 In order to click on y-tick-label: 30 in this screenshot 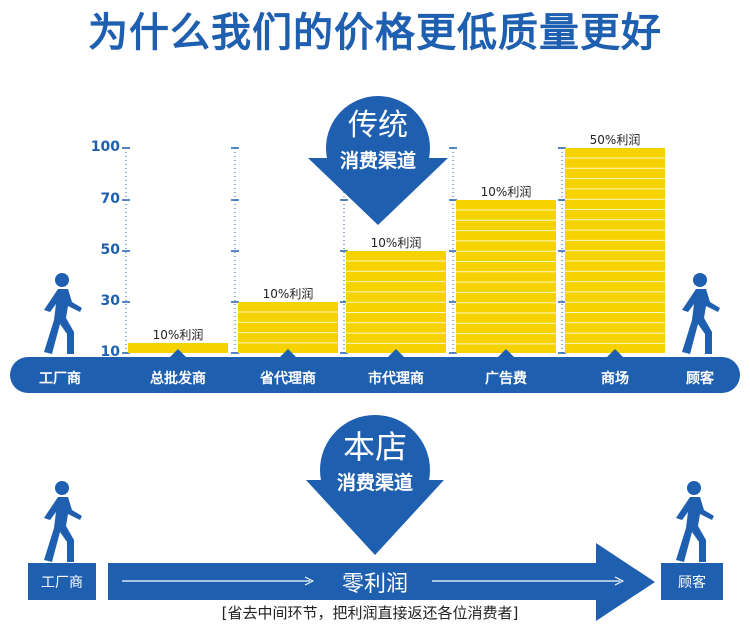, I will do `click(110, 301)`.